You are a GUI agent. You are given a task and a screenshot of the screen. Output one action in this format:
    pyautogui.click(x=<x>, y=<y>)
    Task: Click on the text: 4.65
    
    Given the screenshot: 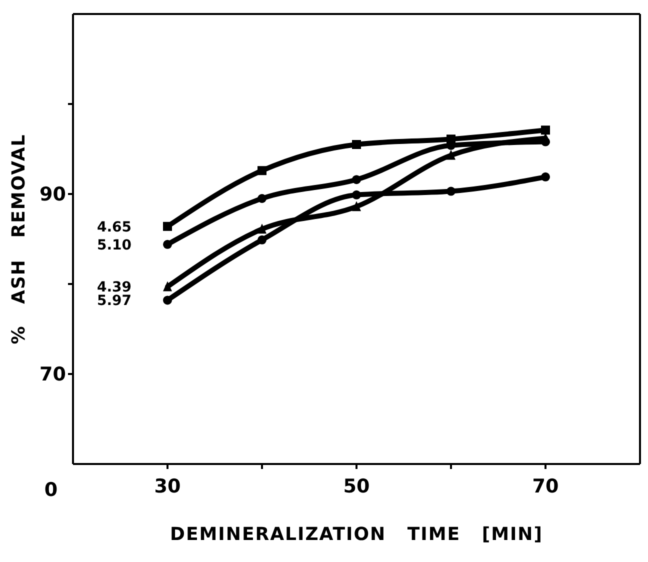 What is the action you would take?
    pyautogui.click(x=114, y=227)
    